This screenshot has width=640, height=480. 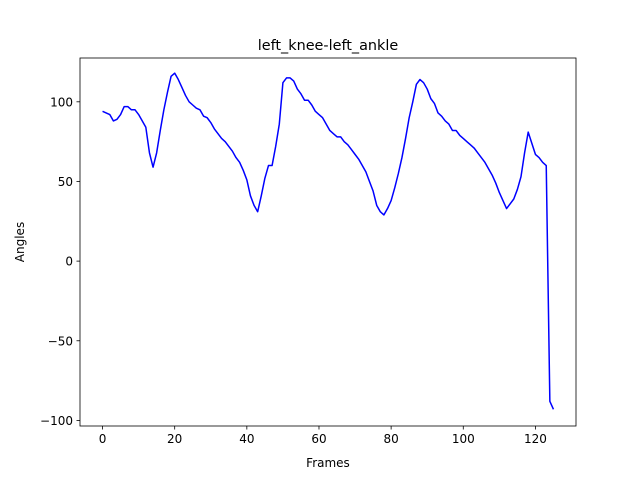 What do you see at coordinates (103, 439) in the screenshot?
I see `x-tick-label: 0` at bounding box center [103, 439].